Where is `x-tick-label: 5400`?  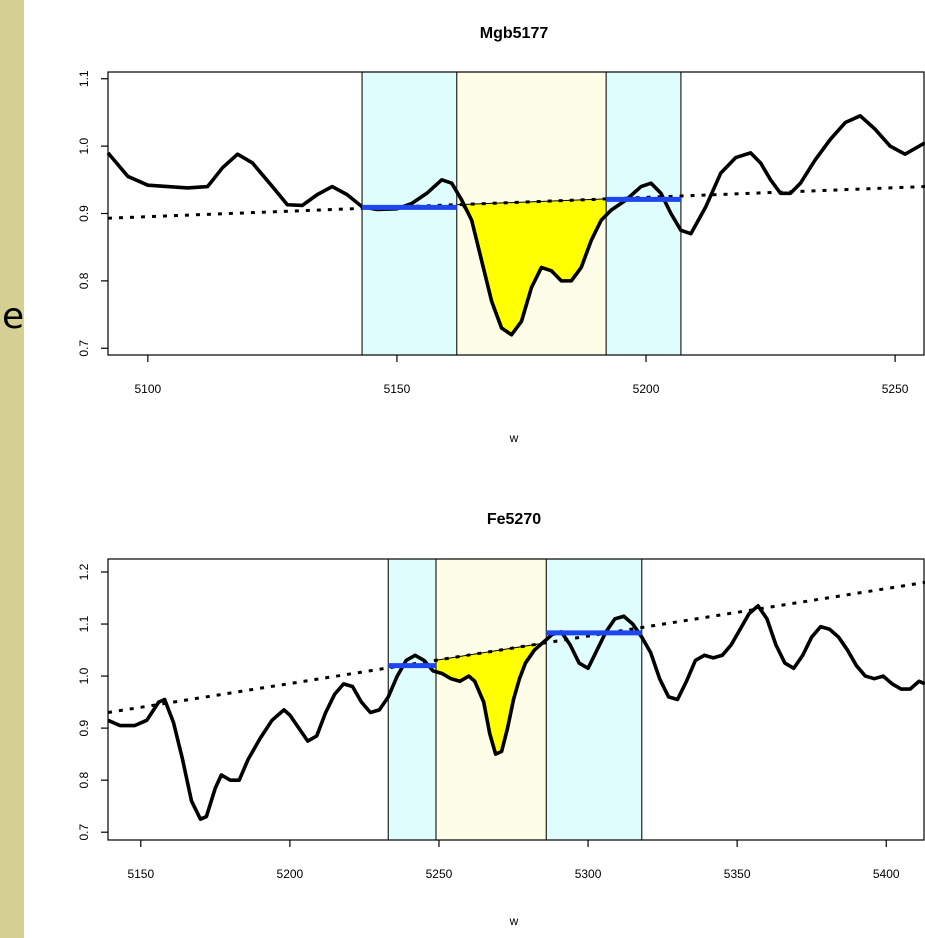
x-tick-label: 5400 is located at coordinates (886, 874).